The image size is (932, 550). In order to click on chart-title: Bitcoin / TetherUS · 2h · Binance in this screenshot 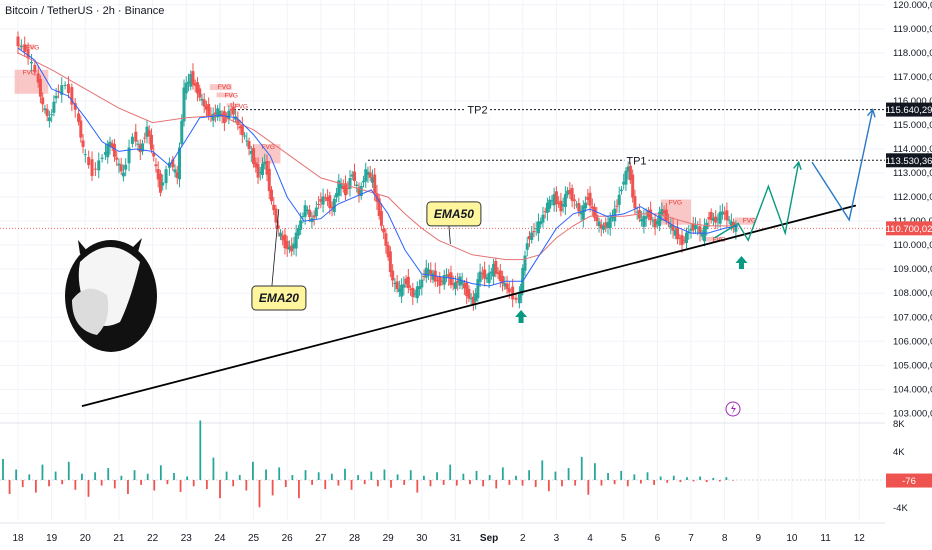, I will do `click(84, 11)`.